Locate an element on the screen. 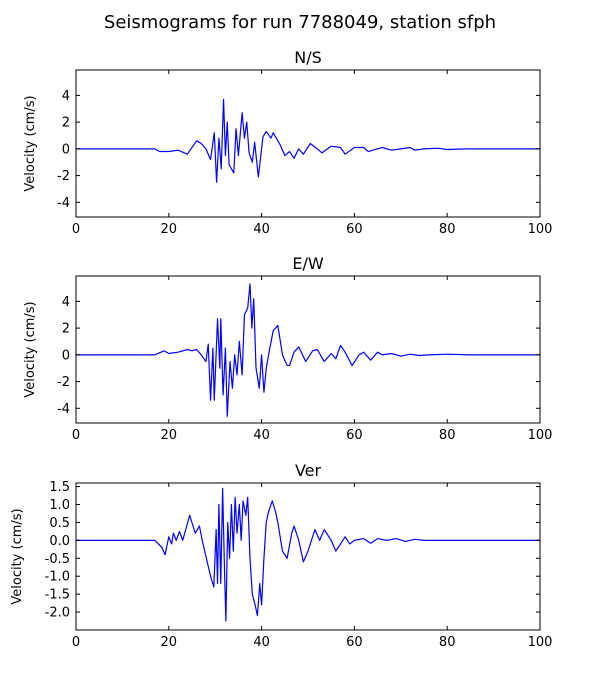  y-tick-label: -1.0 is located at coordinates (57, 577).